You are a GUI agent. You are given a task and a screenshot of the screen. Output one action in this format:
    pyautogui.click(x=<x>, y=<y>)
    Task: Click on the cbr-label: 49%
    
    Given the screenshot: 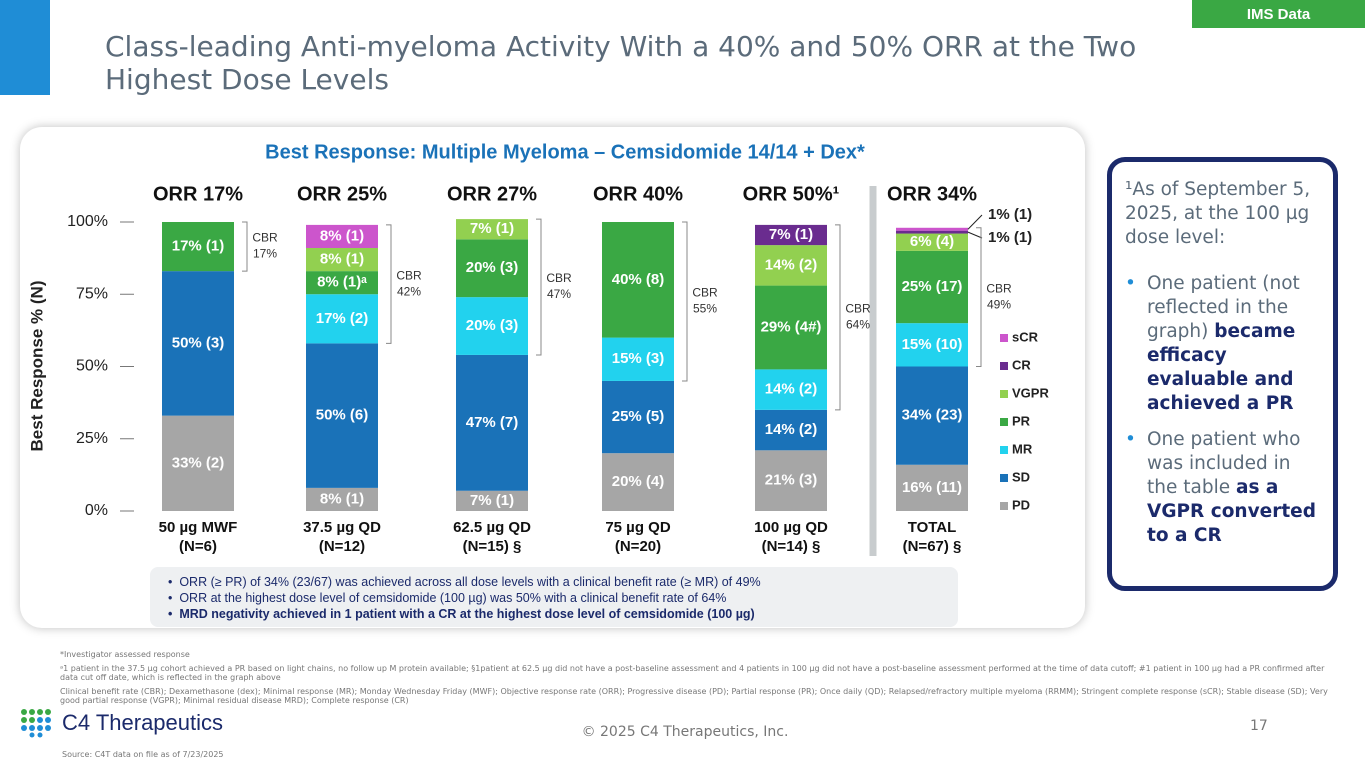 What is the action you would take?
    pyautogui.click(x=999, y=304)
    